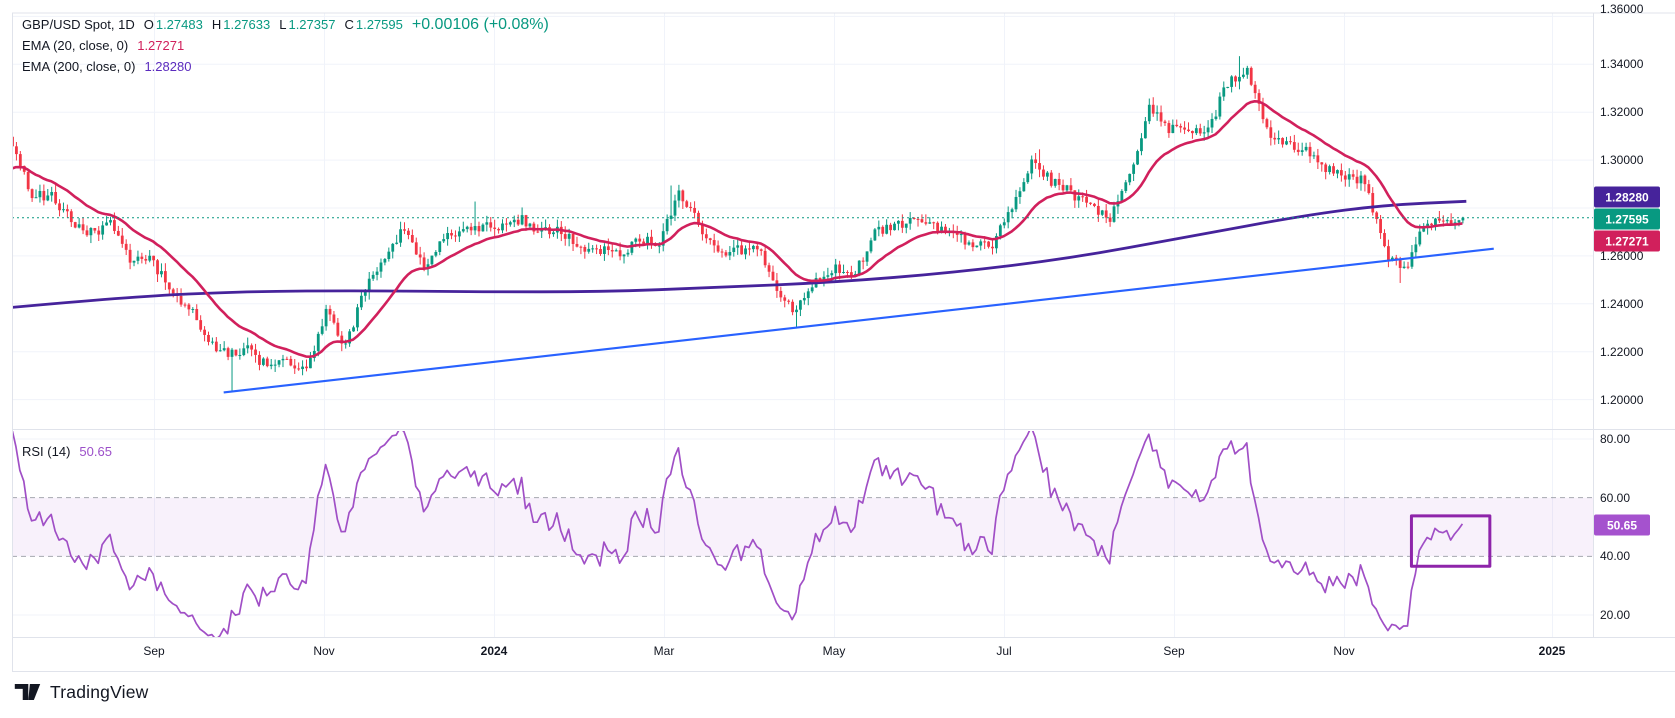 The width and height of the screenshot is (1675, 718). Describe the element at coordinates (1615, 498) in the screenshot. I see `axis-tick-label: 60.00` at that location.